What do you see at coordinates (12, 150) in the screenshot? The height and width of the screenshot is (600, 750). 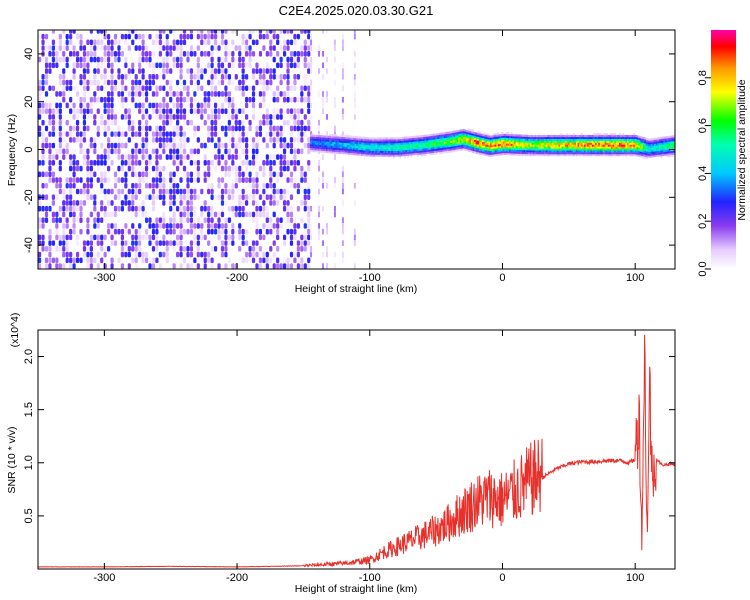 I see `heatmap-y-axis-label: Frequency (Hz)` at bounding box center [12, 150].